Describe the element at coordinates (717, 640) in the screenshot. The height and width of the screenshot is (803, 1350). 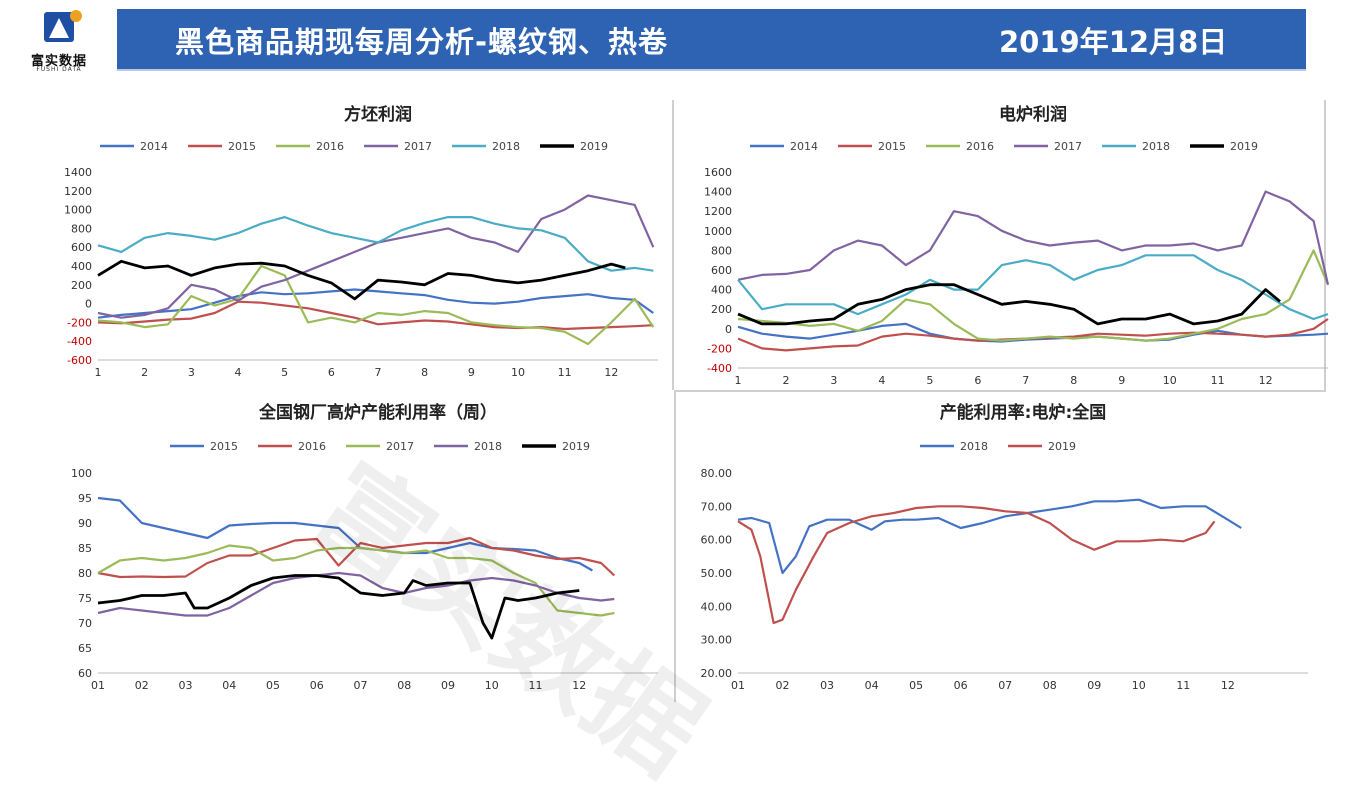
I see `y-tick-label: 30.00` at that location.